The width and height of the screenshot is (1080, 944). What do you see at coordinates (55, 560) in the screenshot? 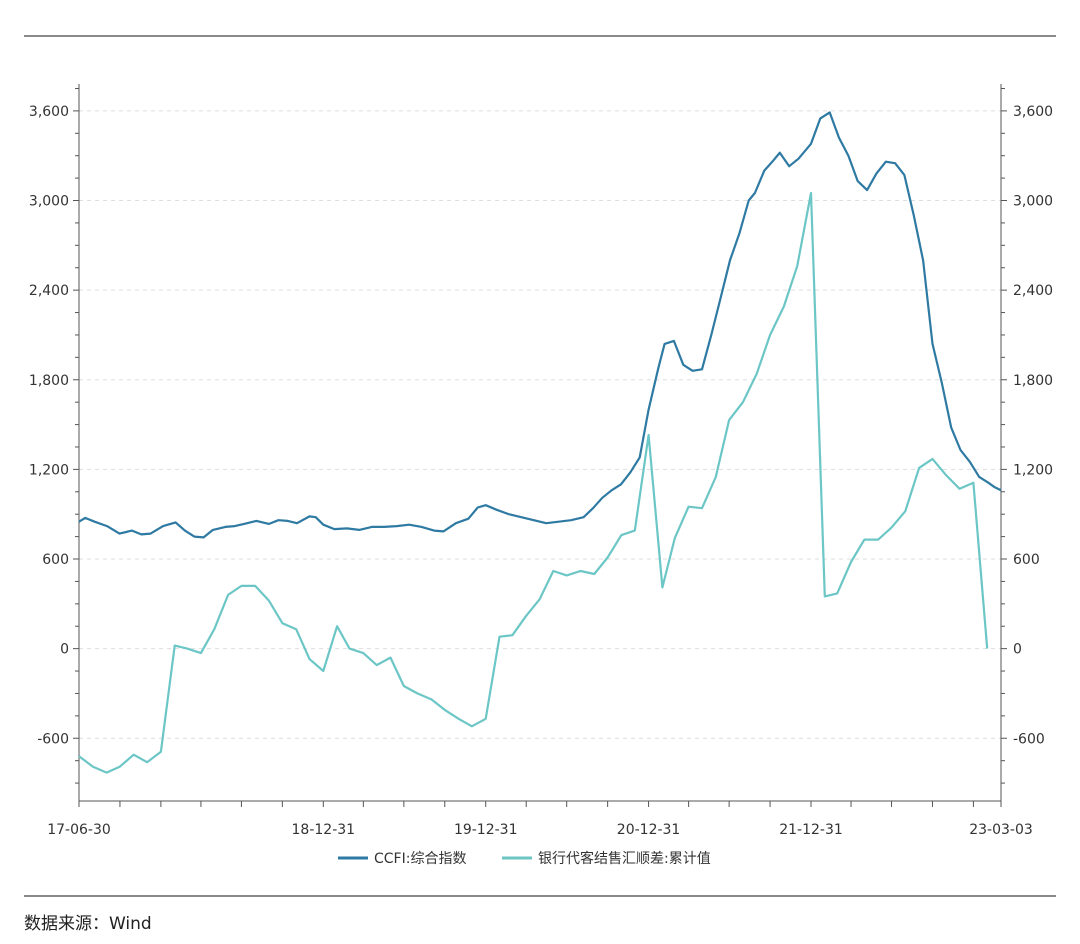
I see `y-left-tick-label: 600` at bounding box center [55, 560].